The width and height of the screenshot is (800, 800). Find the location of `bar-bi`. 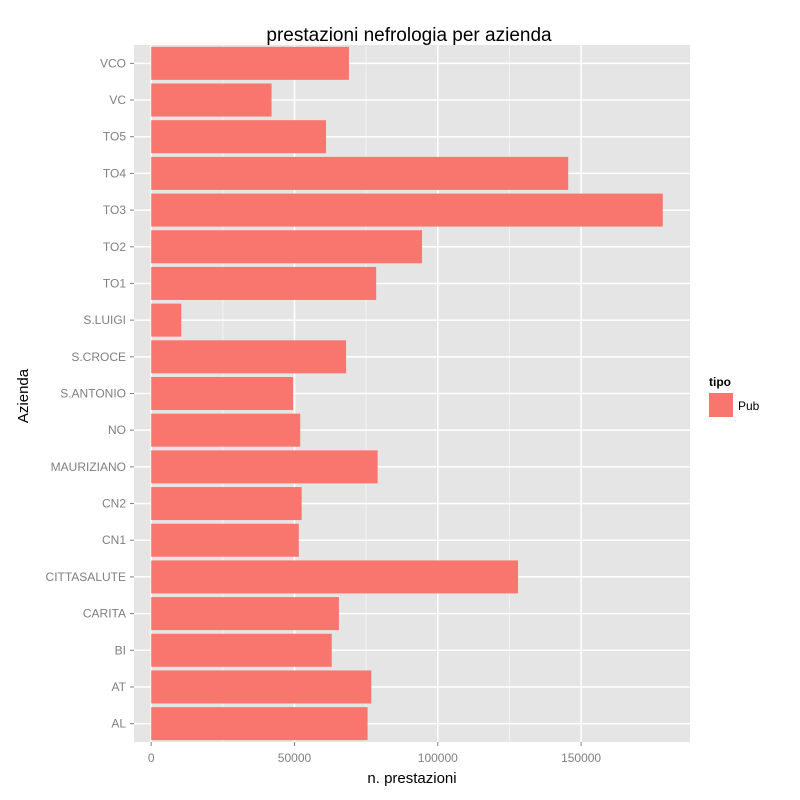

bar-bi is located at coordinates (241, 650).